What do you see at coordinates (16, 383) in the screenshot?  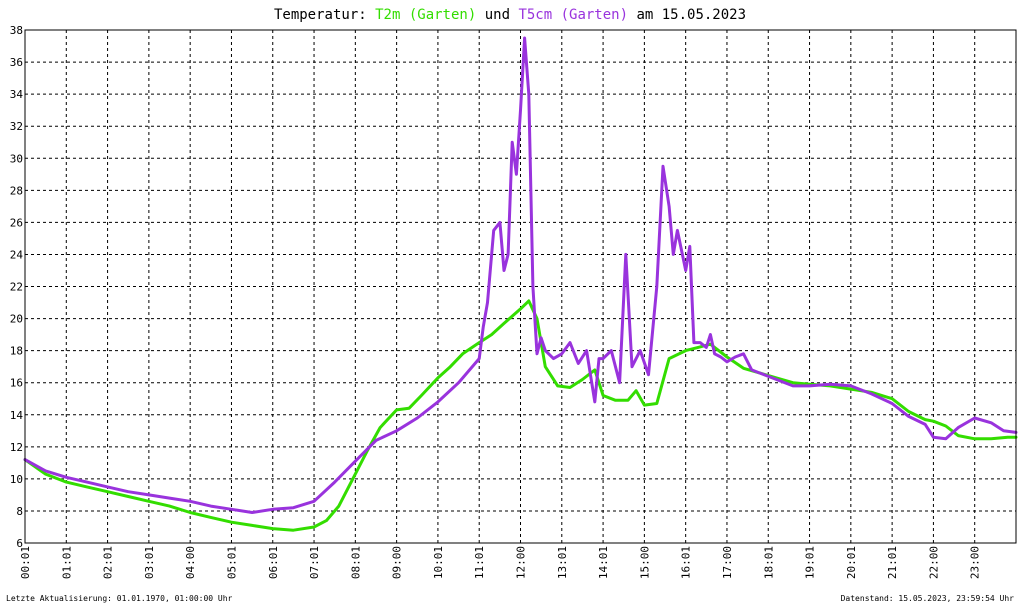 I see `y-tick-label: 16` at bounding box center [16, 383].